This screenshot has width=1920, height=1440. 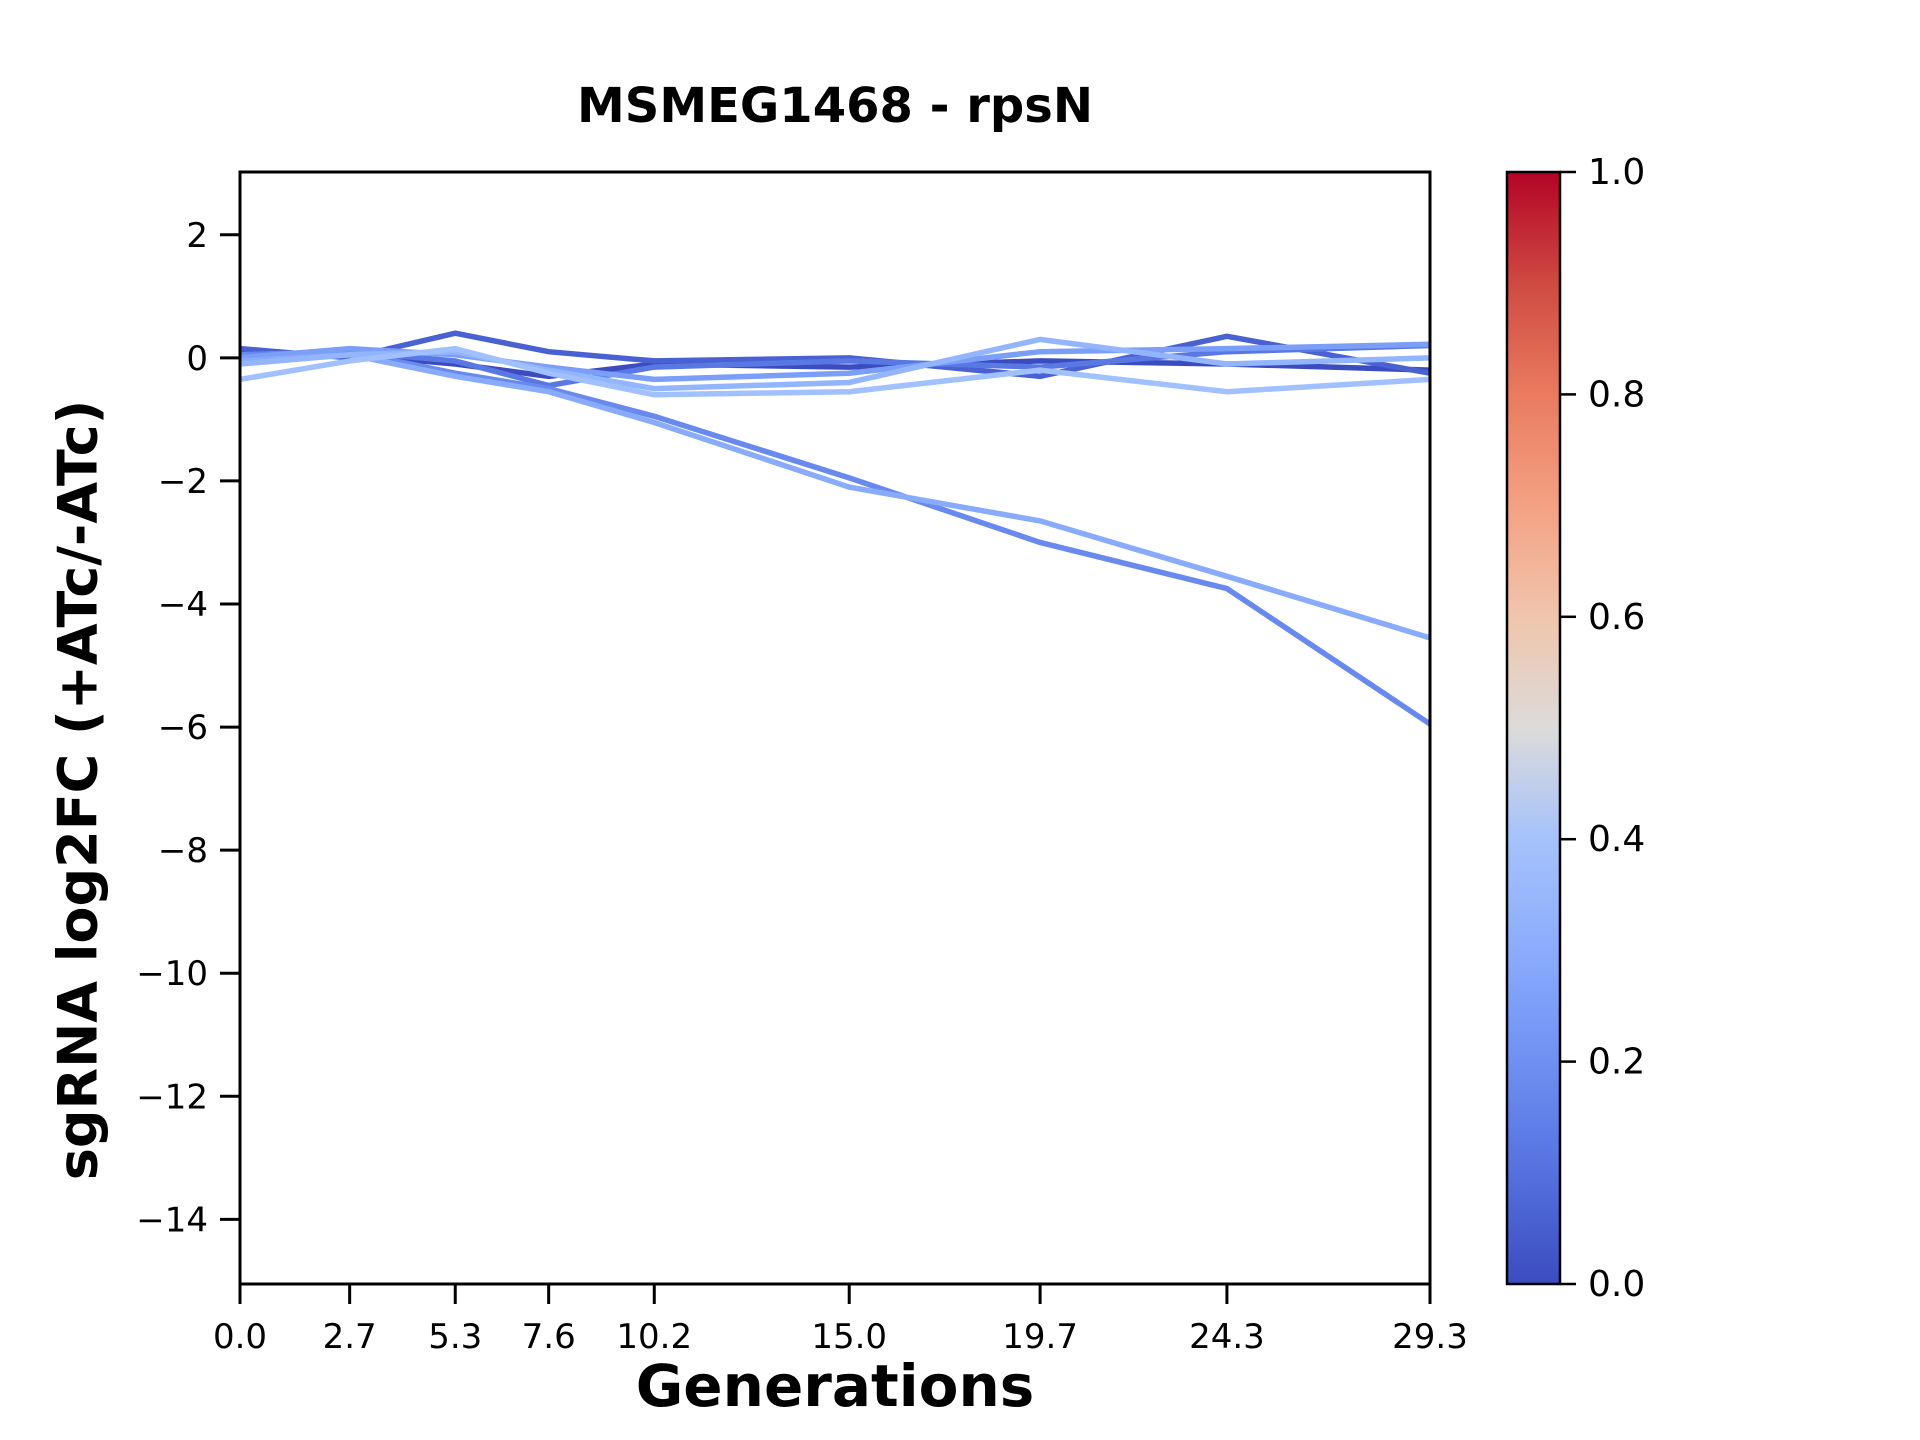 What do you see at coordinates (455, 1337) in the screenshot?
I see `x-tick-label: 5.3` at bounding box center [455, 1337].